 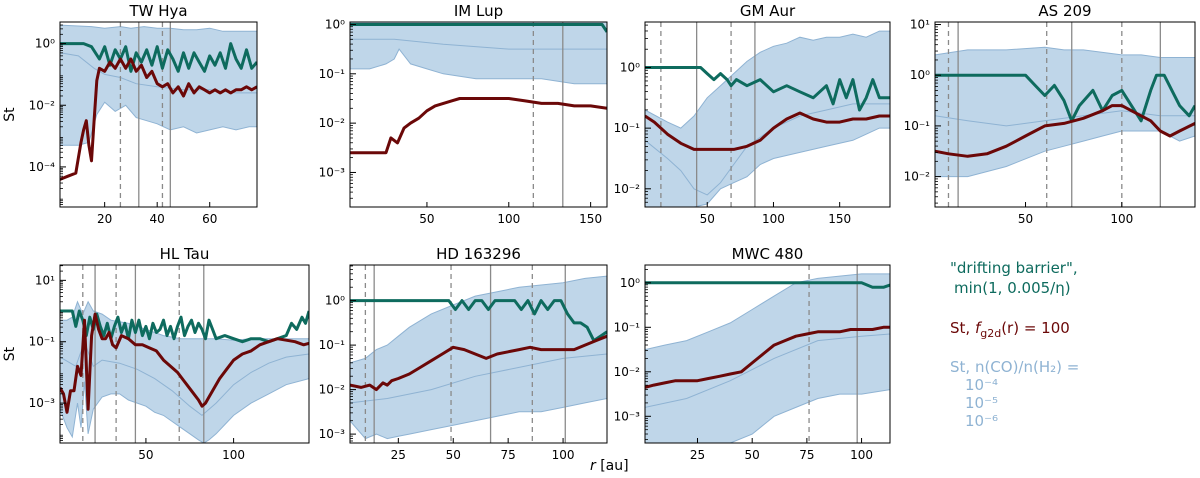 What do you see at coordinates (156, 353) in the screenshot?
I see `panel-5: 50 100 10¹ 10⁻¹ 10⁻³ HL Tau St` at bounding box center [156, 353].